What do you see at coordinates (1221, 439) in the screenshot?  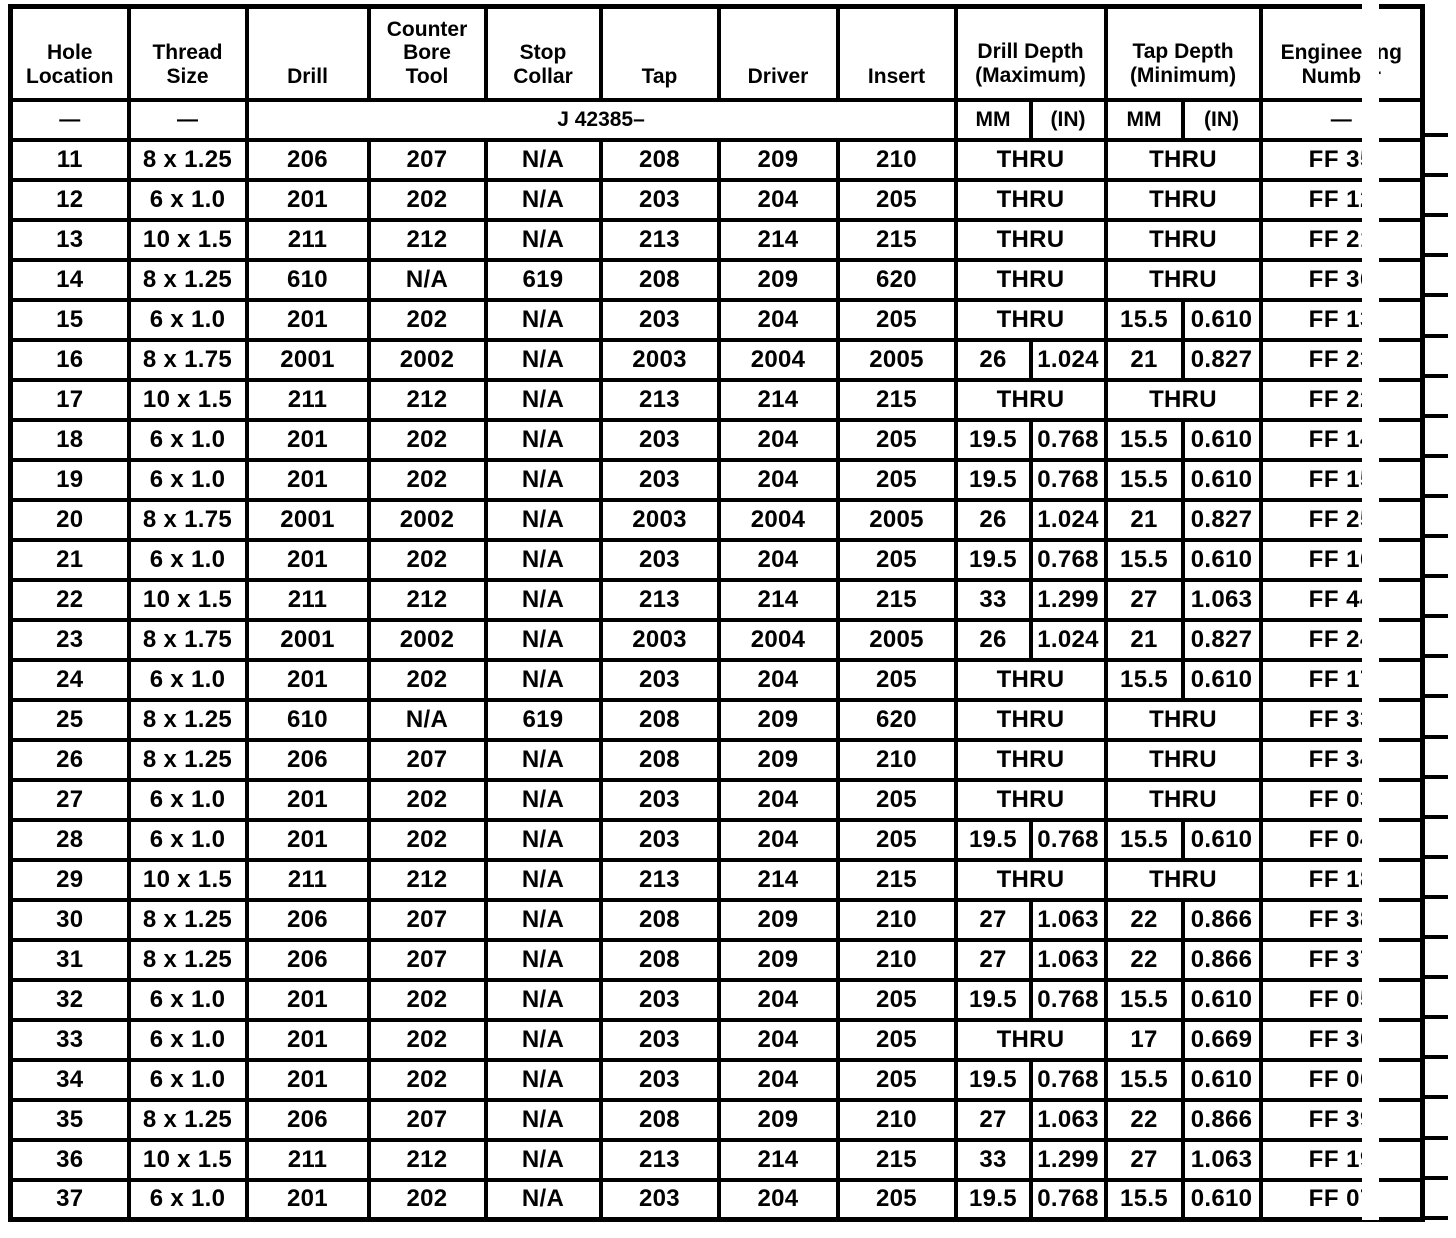 I see `tap-depth-in-cell: 0.610` at bounding box center [1221, 439].